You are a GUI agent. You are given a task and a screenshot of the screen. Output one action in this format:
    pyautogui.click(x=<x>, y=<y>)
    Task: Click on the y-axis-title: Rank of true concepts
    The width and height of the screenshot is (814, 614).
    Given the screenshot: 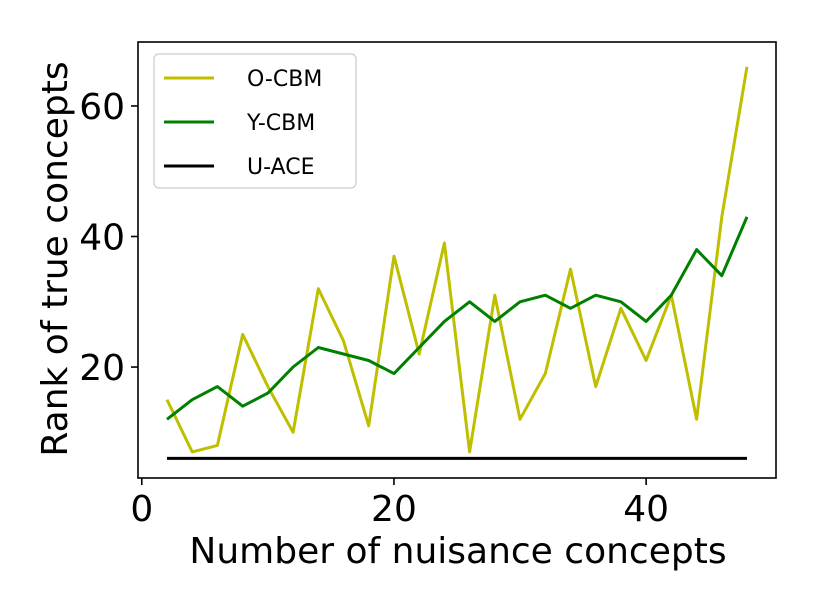 What is the action you would take?
    pyautogui.click(x=55, y=258)
    